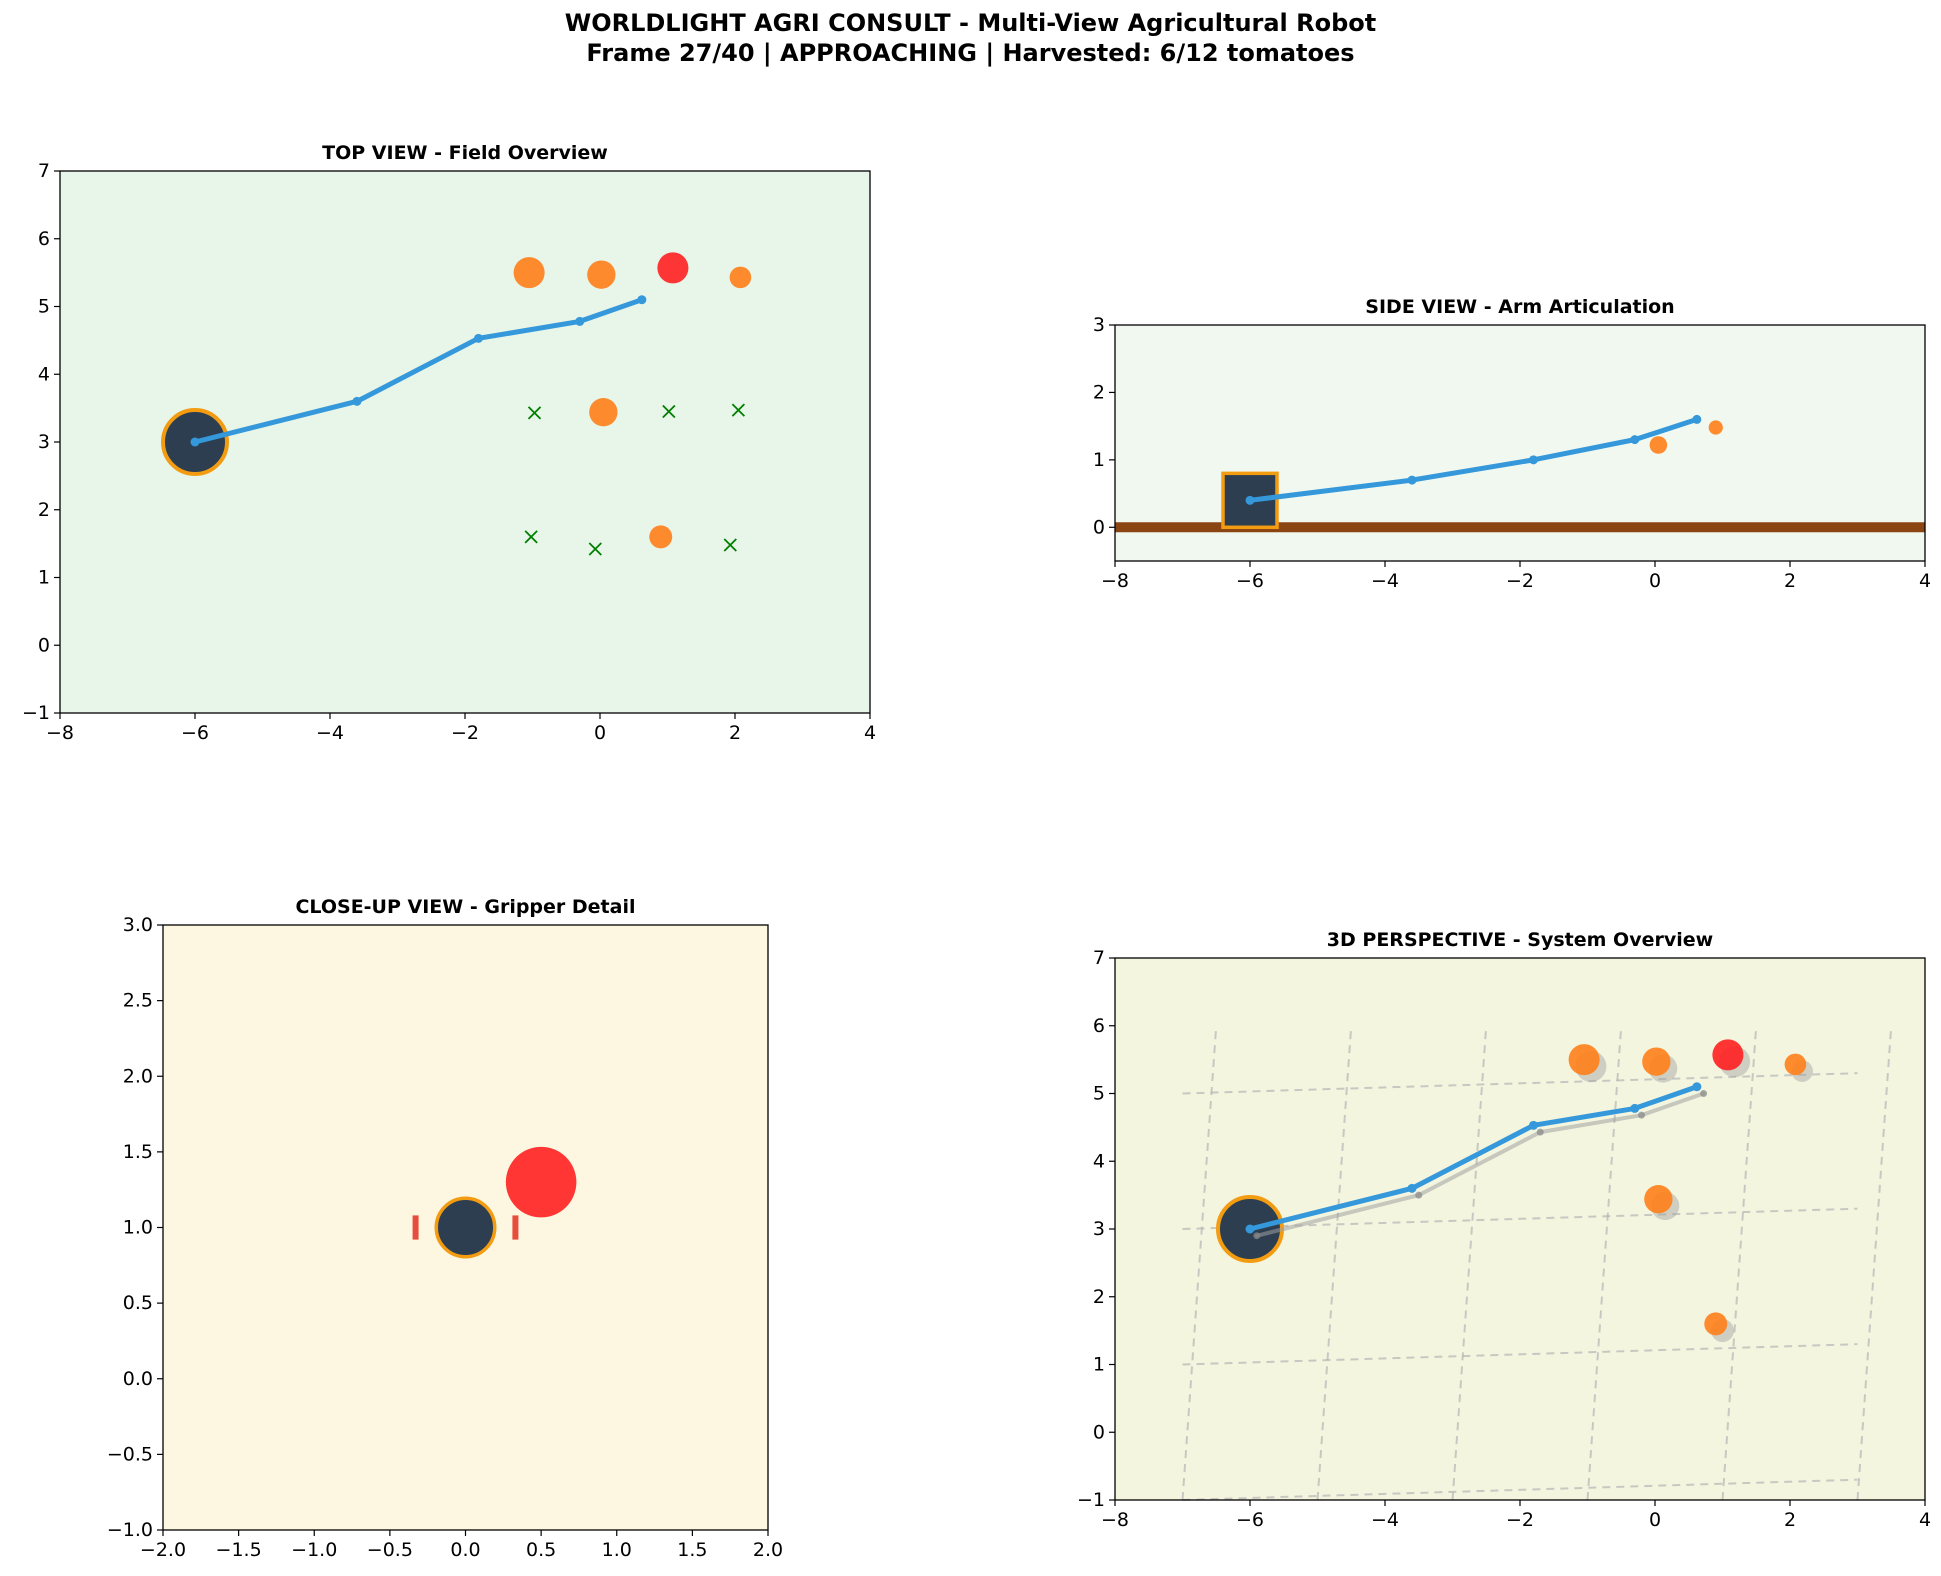 Image resolution: width=1941 pixels, height=1576 pixels. Describe the element at coordinates (870, 733) in the screenshot. I see `top-x-tick-label: 4` at that location.